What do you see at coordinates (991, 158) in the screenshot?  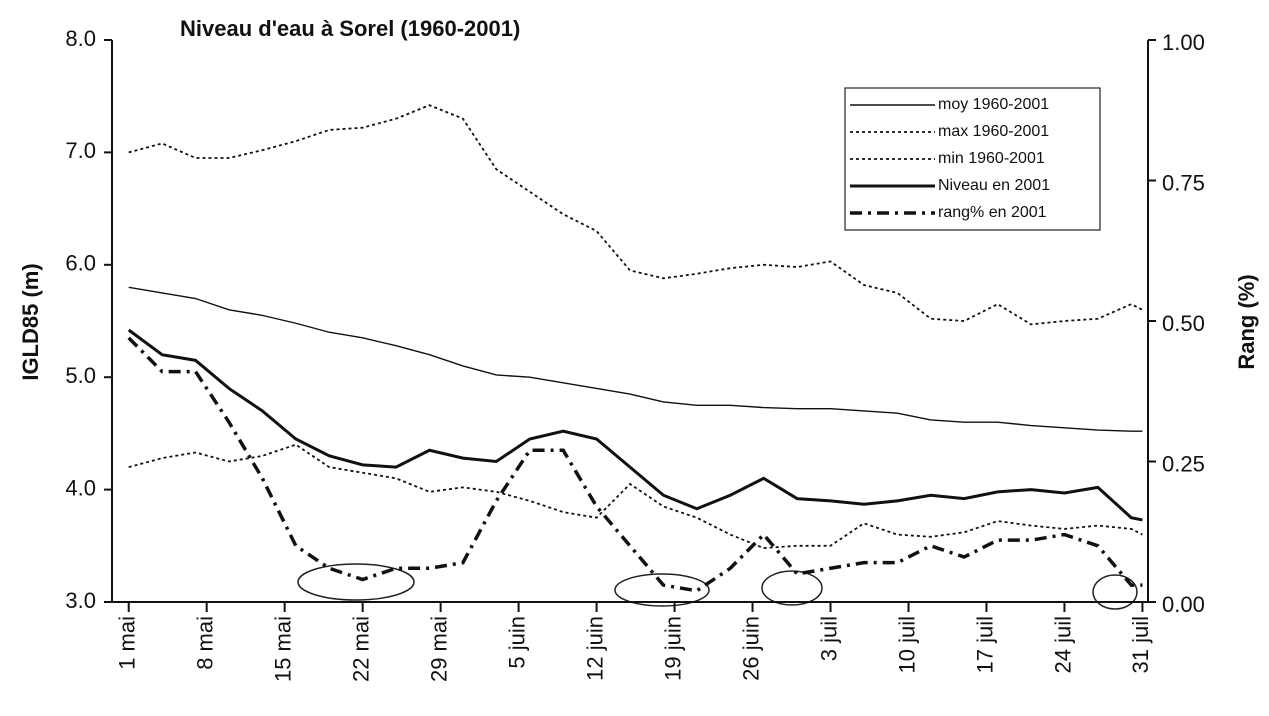 I see `legend-label: min 1960-2001` at bounding box center [991, 158].